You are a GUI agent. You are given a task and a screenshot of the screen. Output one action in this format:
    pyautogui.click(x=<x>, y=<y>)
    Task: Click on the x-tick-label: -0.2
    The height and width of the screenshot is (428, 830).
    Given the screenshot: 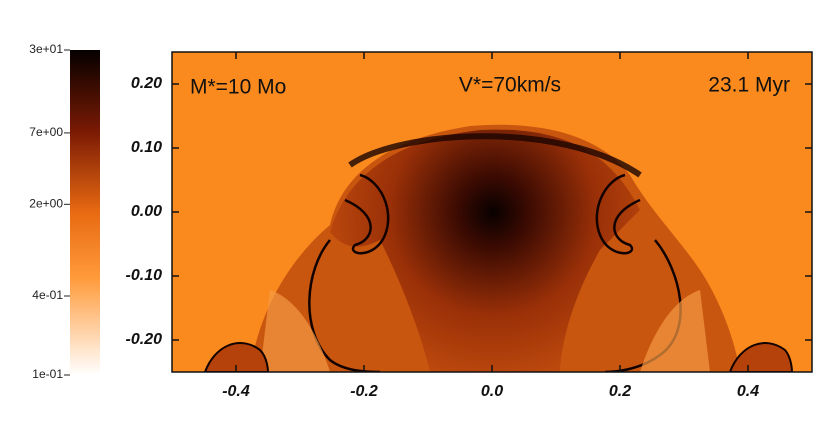 What is the action you would take?
    pyautogui.click(x=364, y=391)
    